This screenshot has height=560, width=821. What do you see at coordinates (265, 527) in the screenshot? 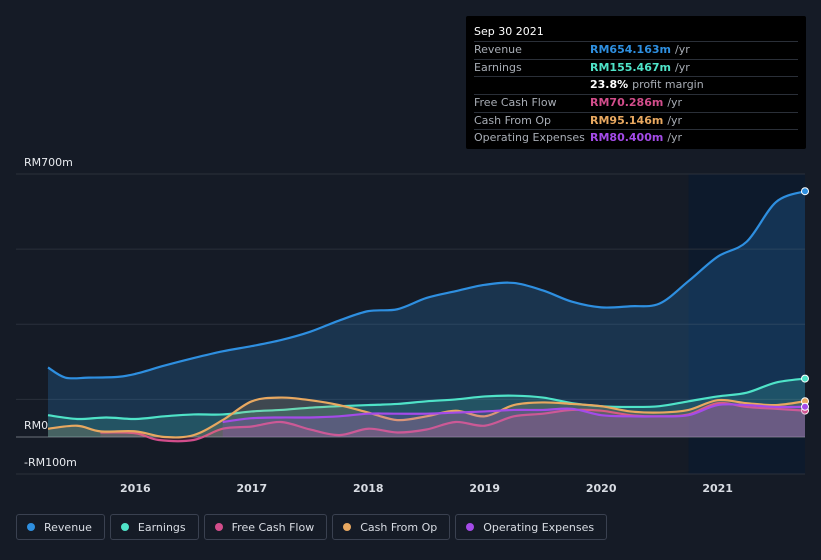
I see `legend-item-free-cash-flow: Free Cash Flow` at bounding box center [265, 527].